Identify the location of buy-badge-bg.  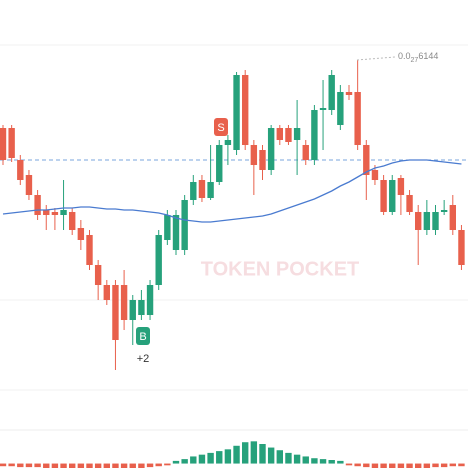
(143, 336).